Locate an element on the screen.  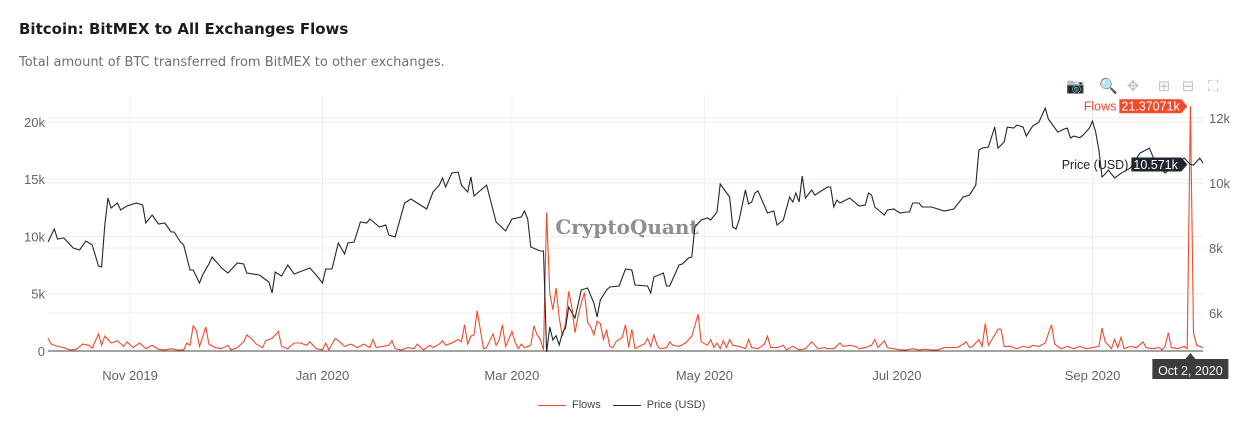
legend: Flows Price (USD) is located at coordinates (621, 405).